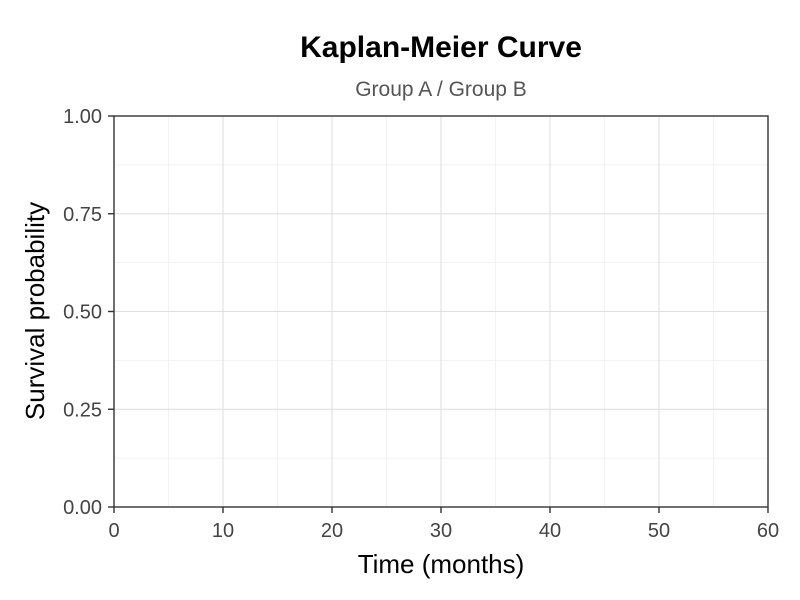  I want to click on y-tick-label: 0.75, so click(82, 215).